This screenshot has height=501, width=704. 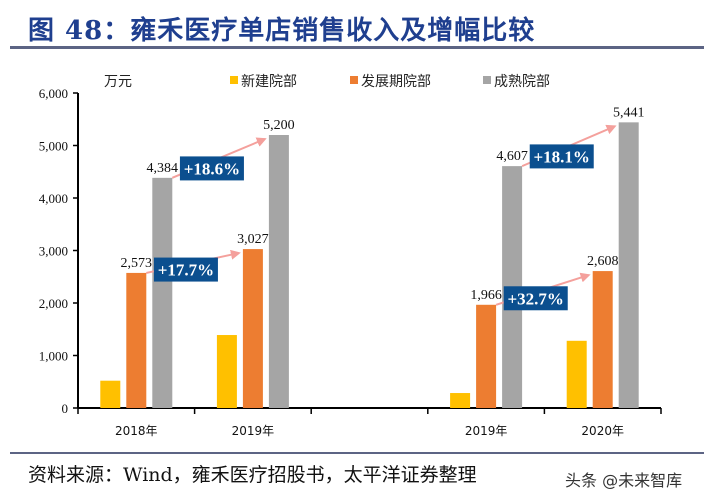 I want to click on growth-badge-text: +32.7%, so click(x=536, y=298).